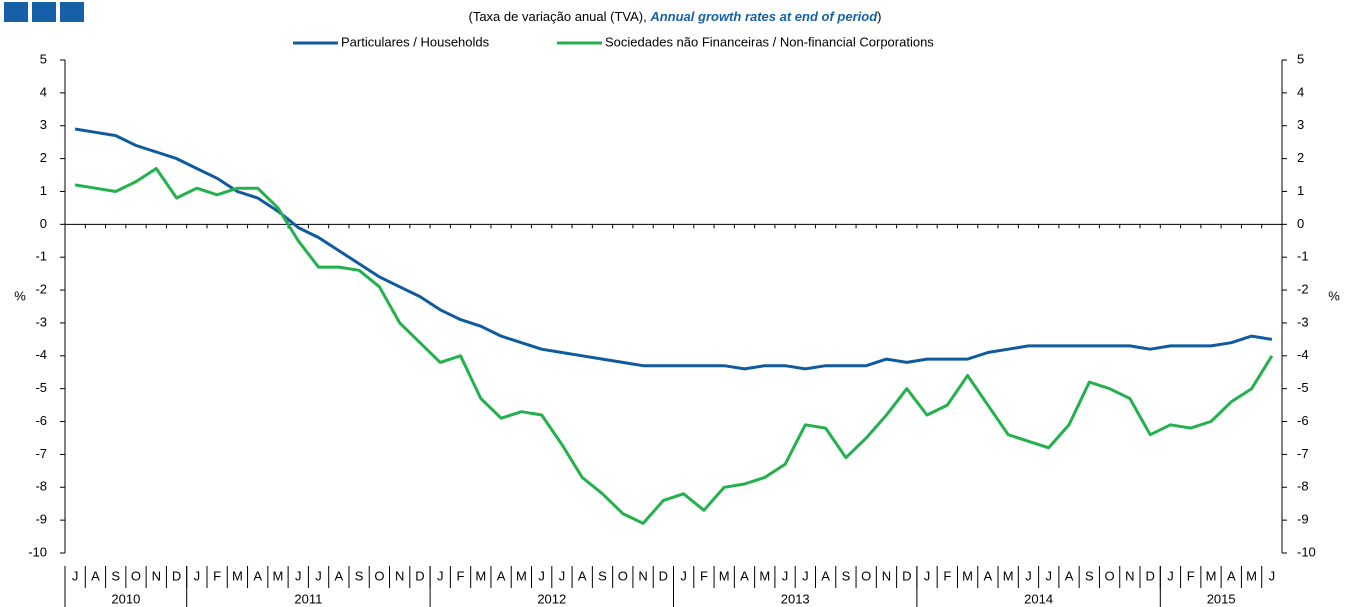 This screenshot has width=1354, height=607. I want to click on legend-label: Particulares / Households, so click(415, 41).